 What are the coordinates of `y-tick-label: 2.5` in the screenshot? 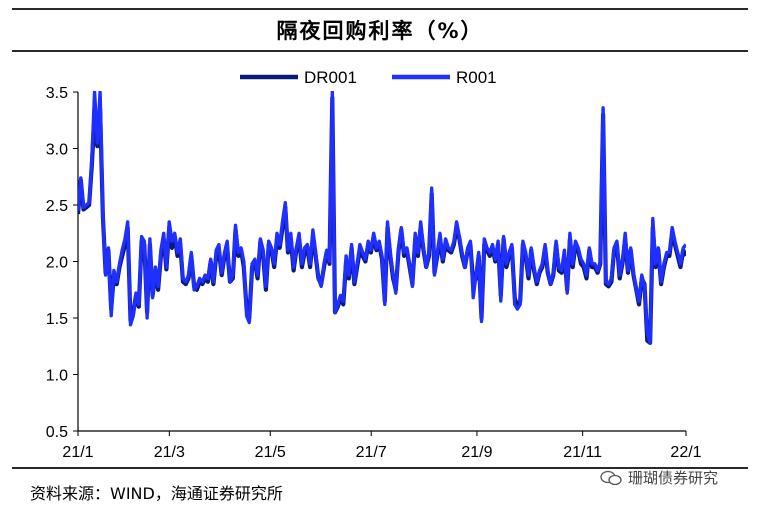 It's located at (57, 206).